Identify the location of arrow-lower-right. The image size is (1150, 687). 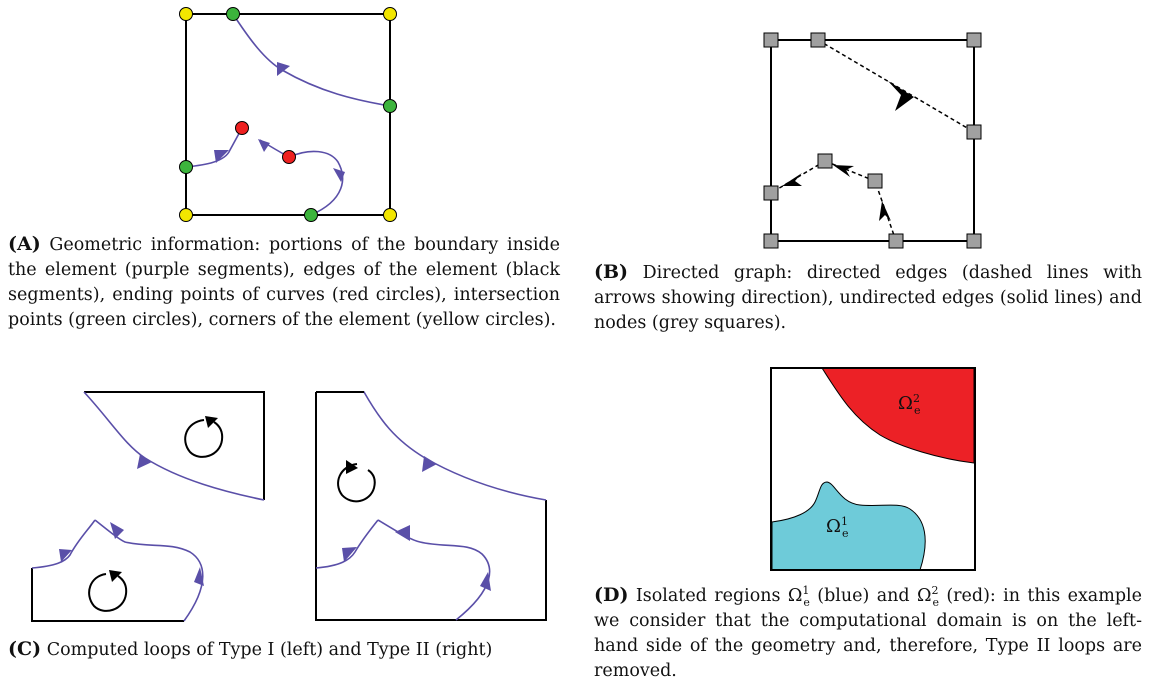
(339, 175).